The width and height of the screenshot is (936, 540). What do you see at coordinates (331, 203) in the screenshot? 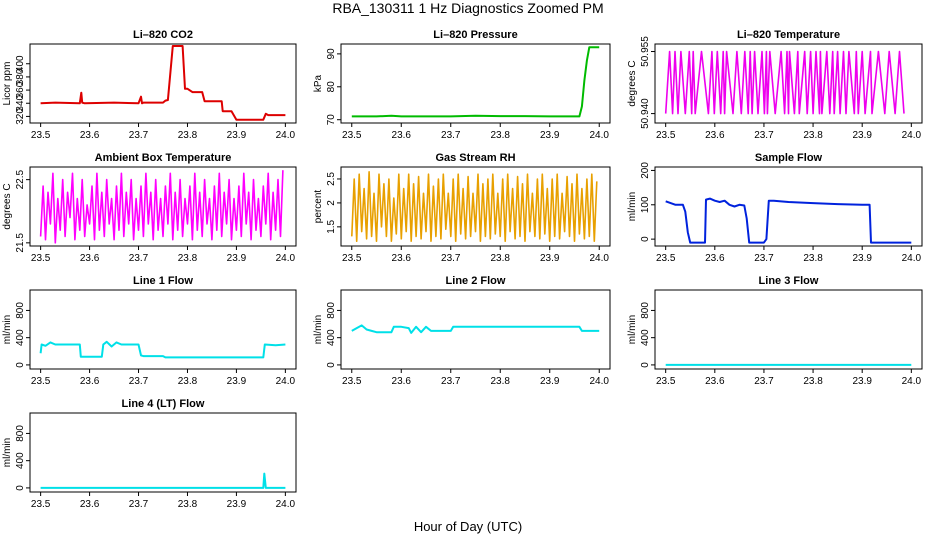
I see `y-tick-label: 2` at bounding box center [331, 203].